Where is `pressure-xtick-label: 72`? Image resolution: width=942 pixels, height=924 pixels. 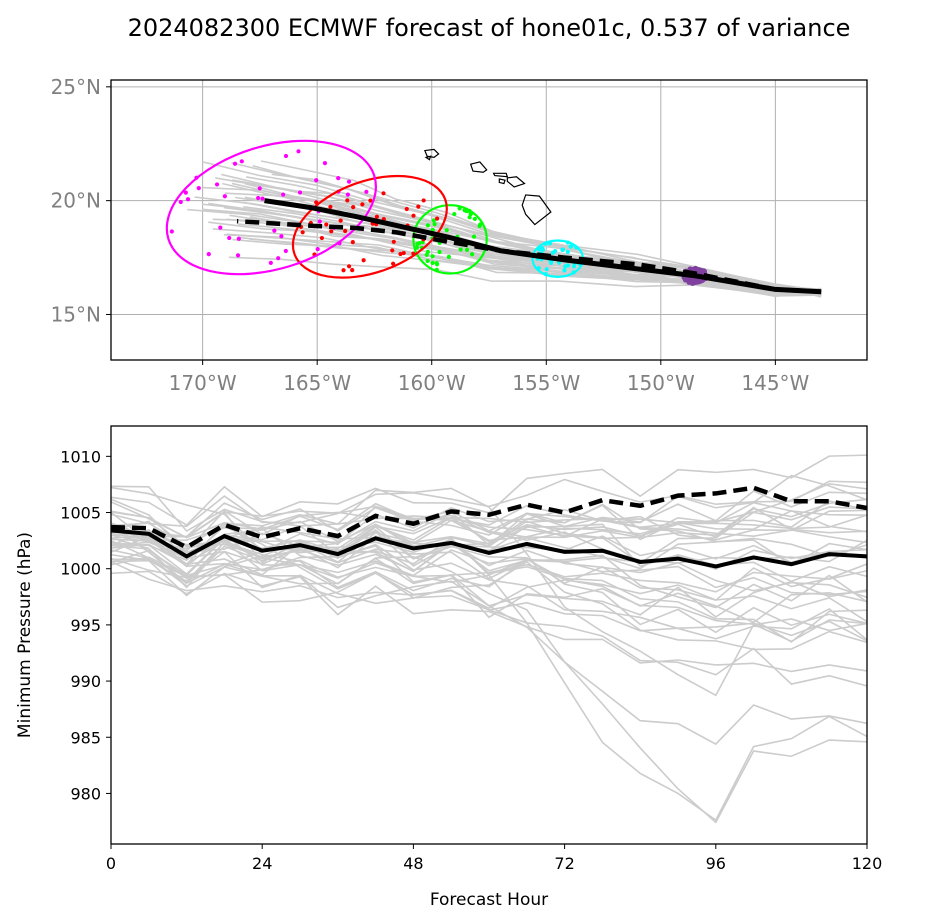
pressure-xtick-label: 72 is located at coordinates (564, 863).